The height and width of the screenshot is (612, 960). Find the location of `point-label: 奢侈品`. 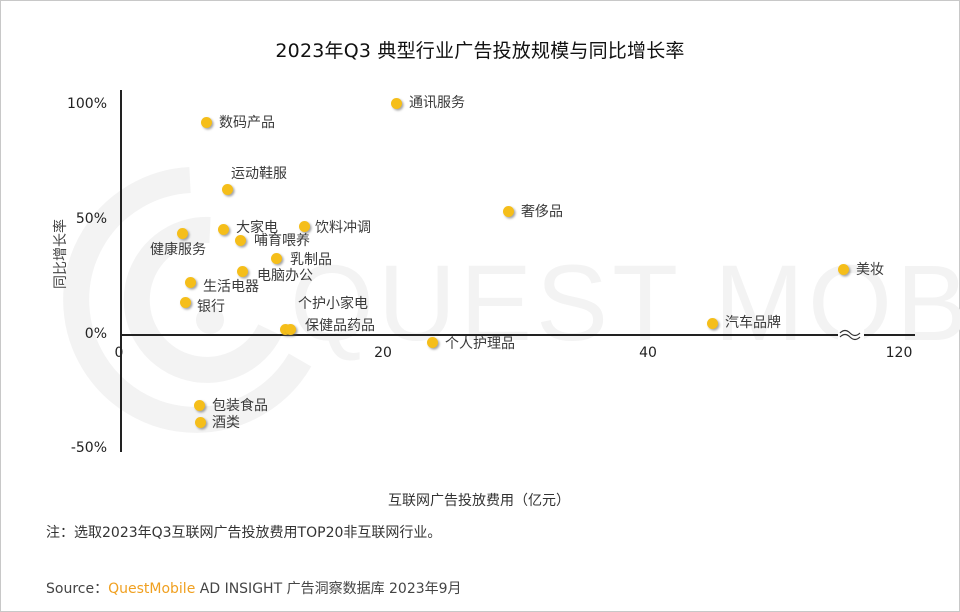

point-label: 奢侈品 is located at coordinates (542, 212).